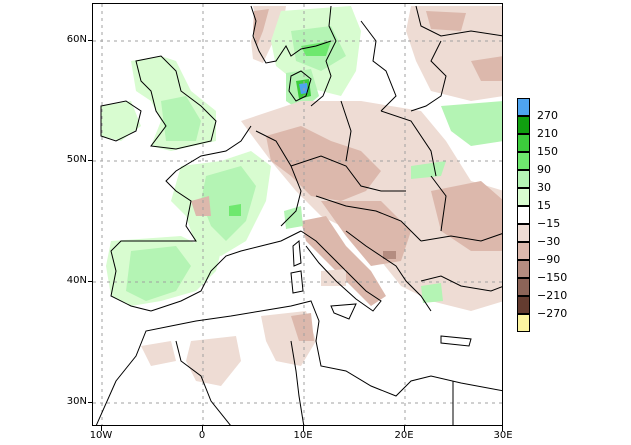 The height and width of the screenshot is (445, 631). Describe the element at coordinates (202, 435) in the screenshot. I see `lon-label-0: 0` at that location.